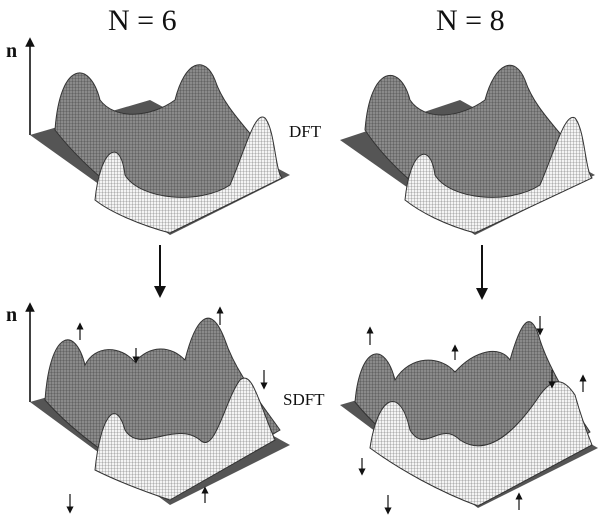 This screenshot has height=515, width=605. Describe the element at coordinates (305, 131) in the screenshot. I see `method-label-dft: DFT` at that location.